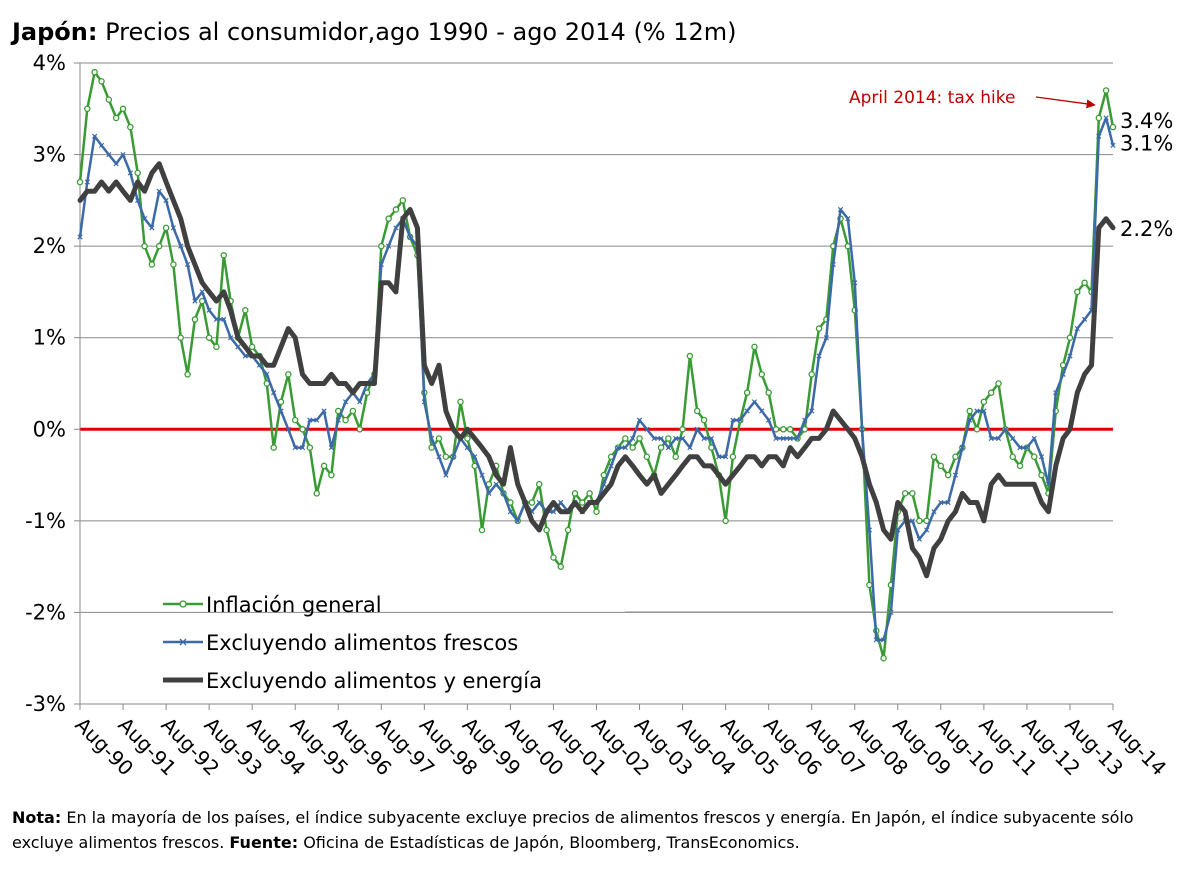  I want to click on y-tick-label: 1%, so click(49, 338).